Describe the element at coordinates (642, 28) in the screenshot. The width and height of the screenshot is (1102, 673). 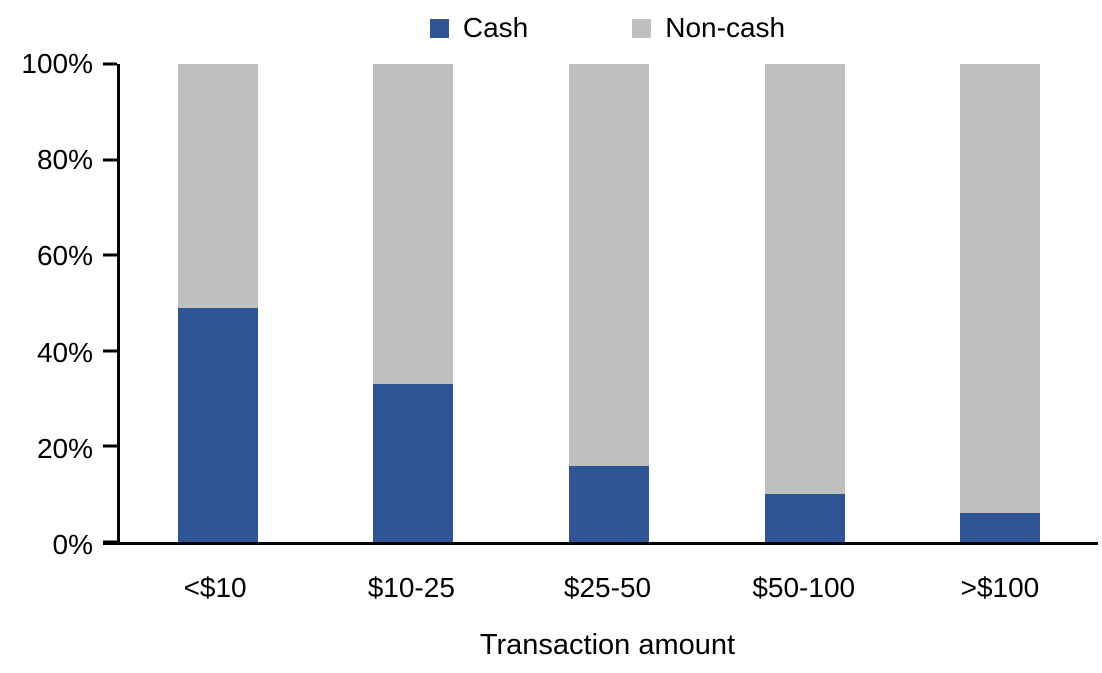
I see `legend-swatch-non-cash` at that location.